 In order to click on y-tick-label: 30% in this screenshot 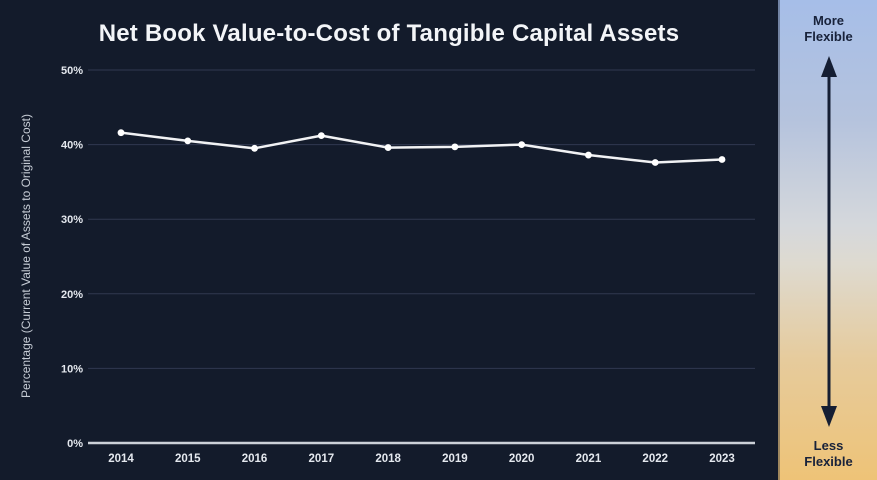, I will do `click(72, 220)`.